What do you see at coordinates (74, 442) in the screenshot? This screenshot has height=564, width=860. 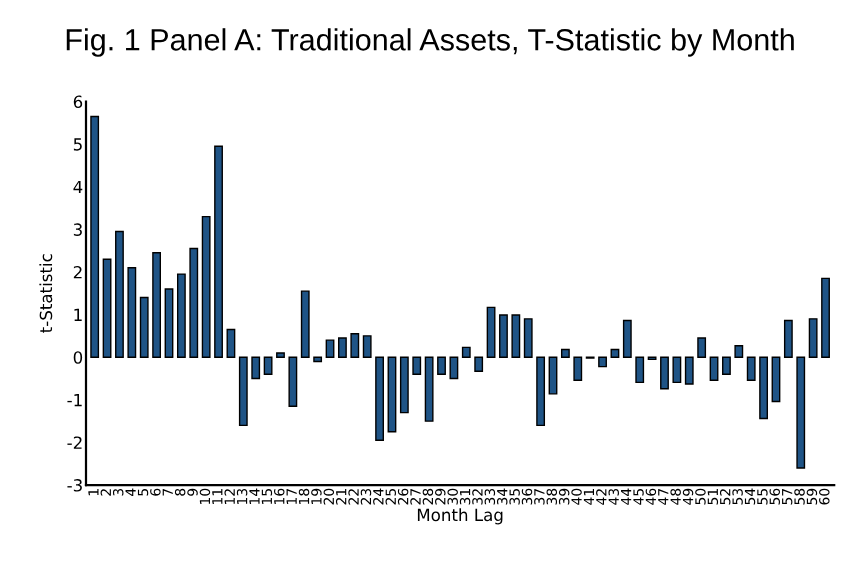 I see `y-tick-label: -2` at bounding box center [74, 442].